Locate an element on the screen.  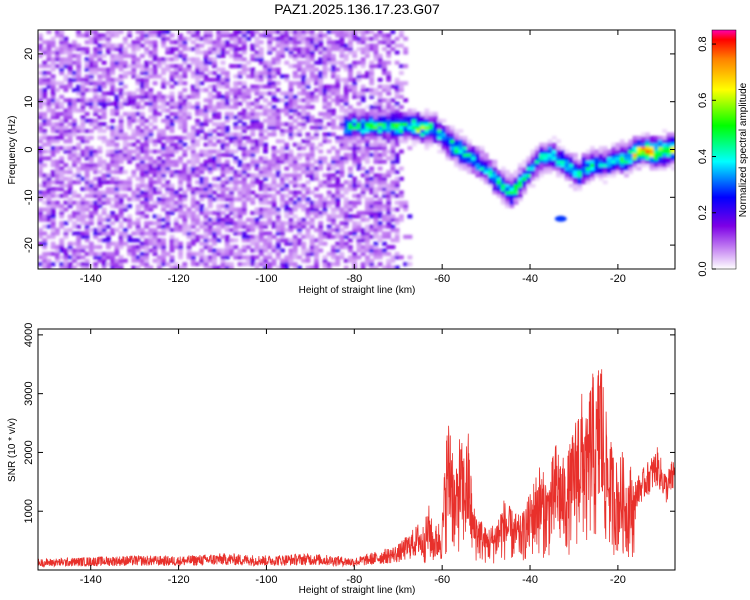
x-tick-label: -60 is located at coordinates (442, 279).